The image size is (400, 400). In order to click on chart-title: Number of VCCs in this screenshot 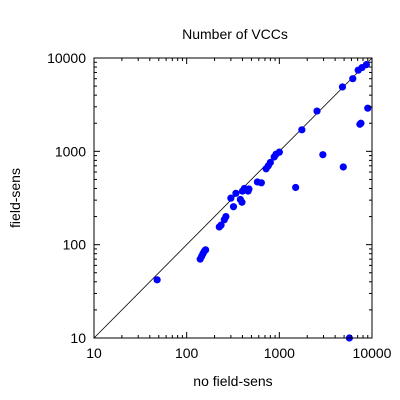, I will do `click(235, 34)`.